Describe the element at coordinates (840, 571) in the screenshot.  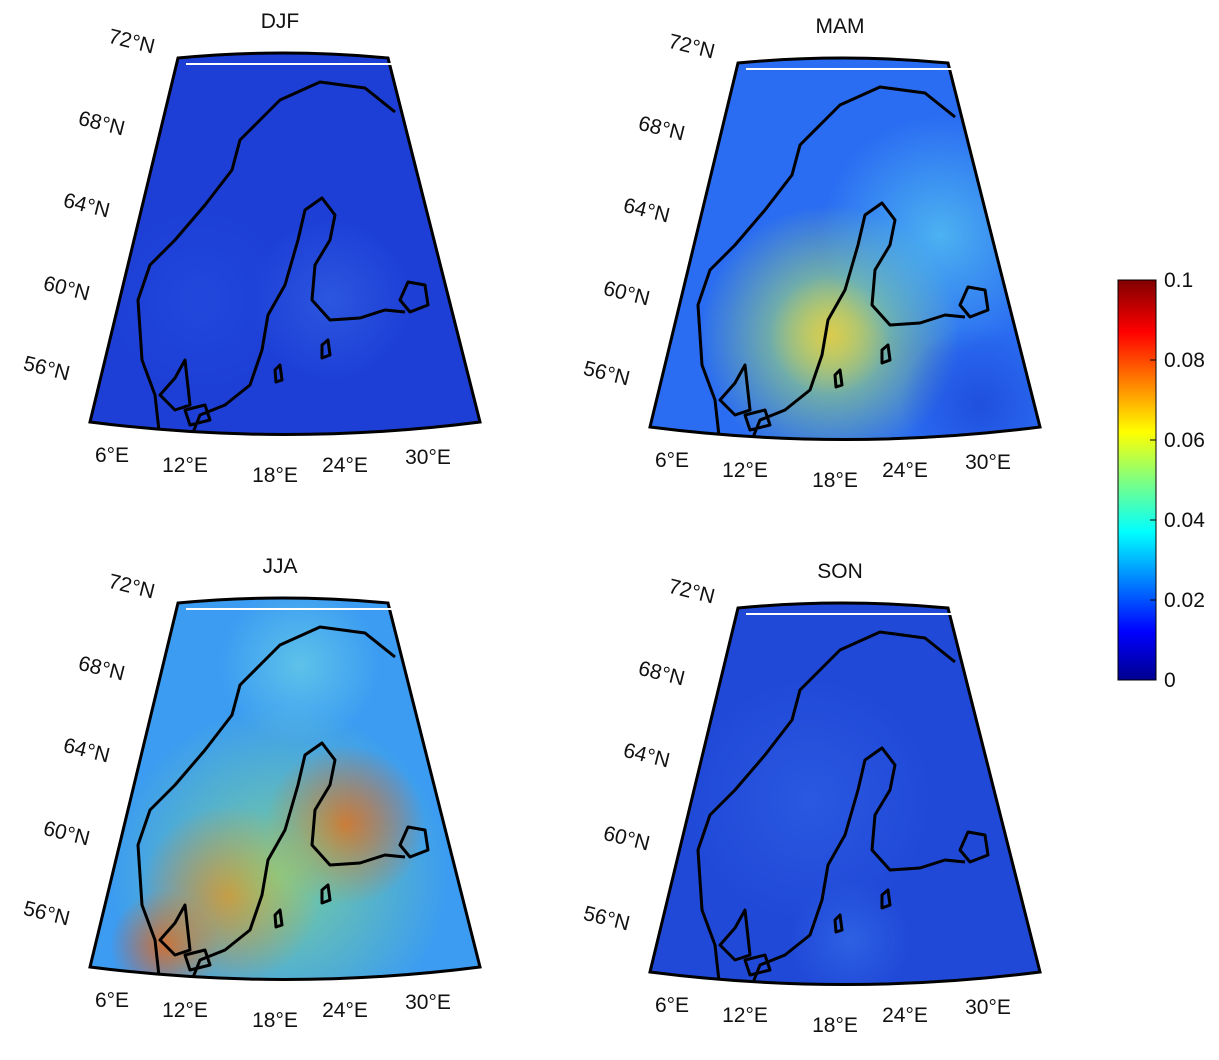
I see `panel-title: SON` at that location.